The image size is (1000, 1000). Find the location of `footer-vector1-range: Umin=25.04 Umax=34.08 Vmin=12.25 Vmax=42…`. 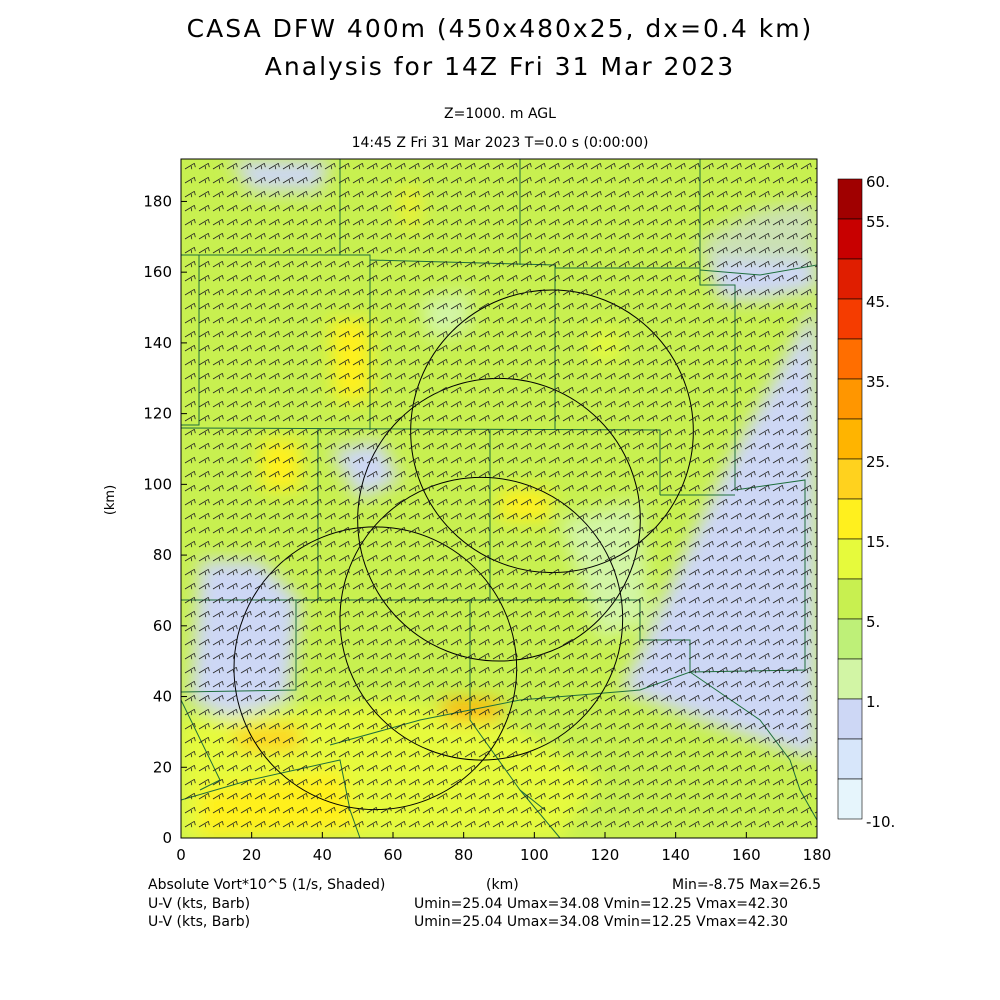

footer-vector1-range: Umin=25.04 Umax=34.08 Vmin=12.25 Vmax=42… is located at coordinates (601, 904).